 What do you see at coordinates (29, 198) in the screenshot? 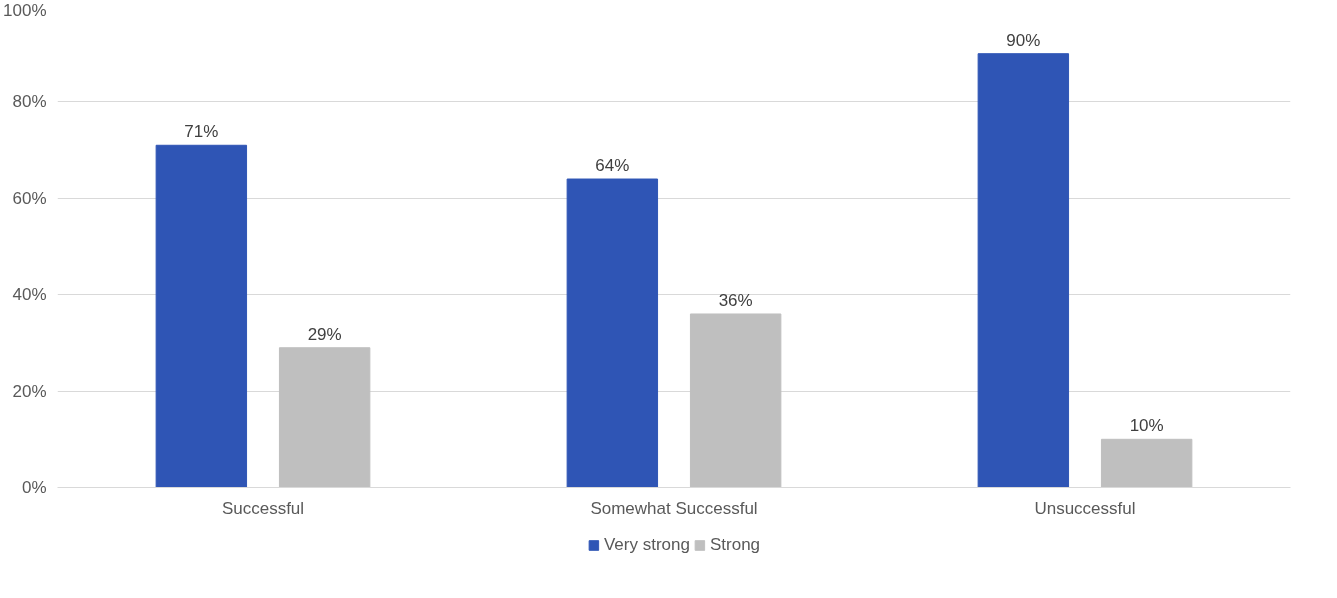
I see `y-tick-label: 60%` at bounding box center [29, 198].